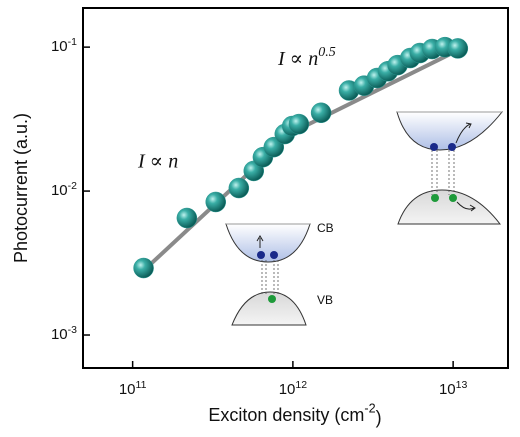  Describe the element at coordinates (450, 168) in the screenshot. I see `inset-diagram` at that location.